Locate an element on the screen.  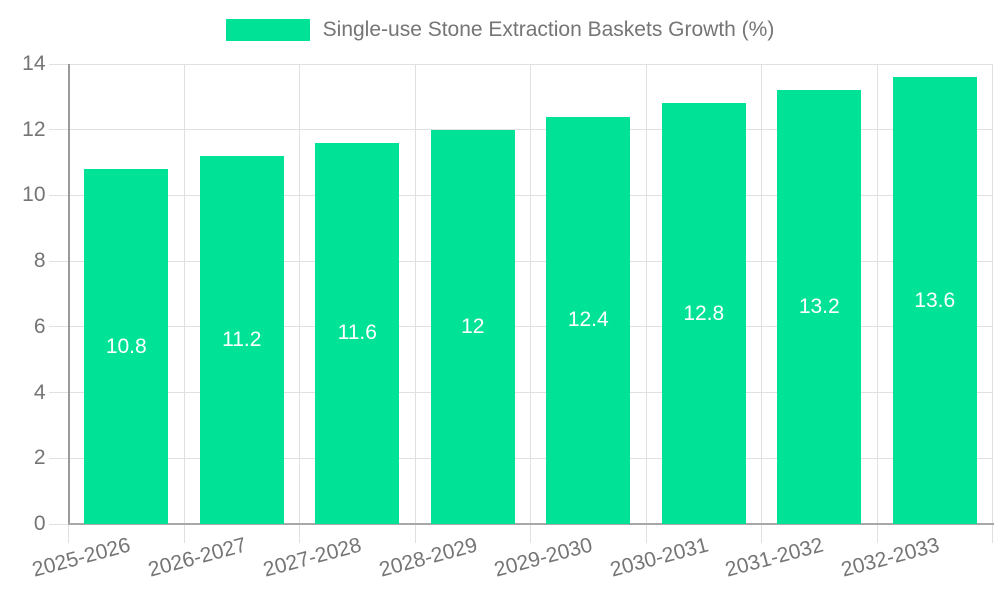
y-tick-label: 14 is located at coordinates (34, 63).